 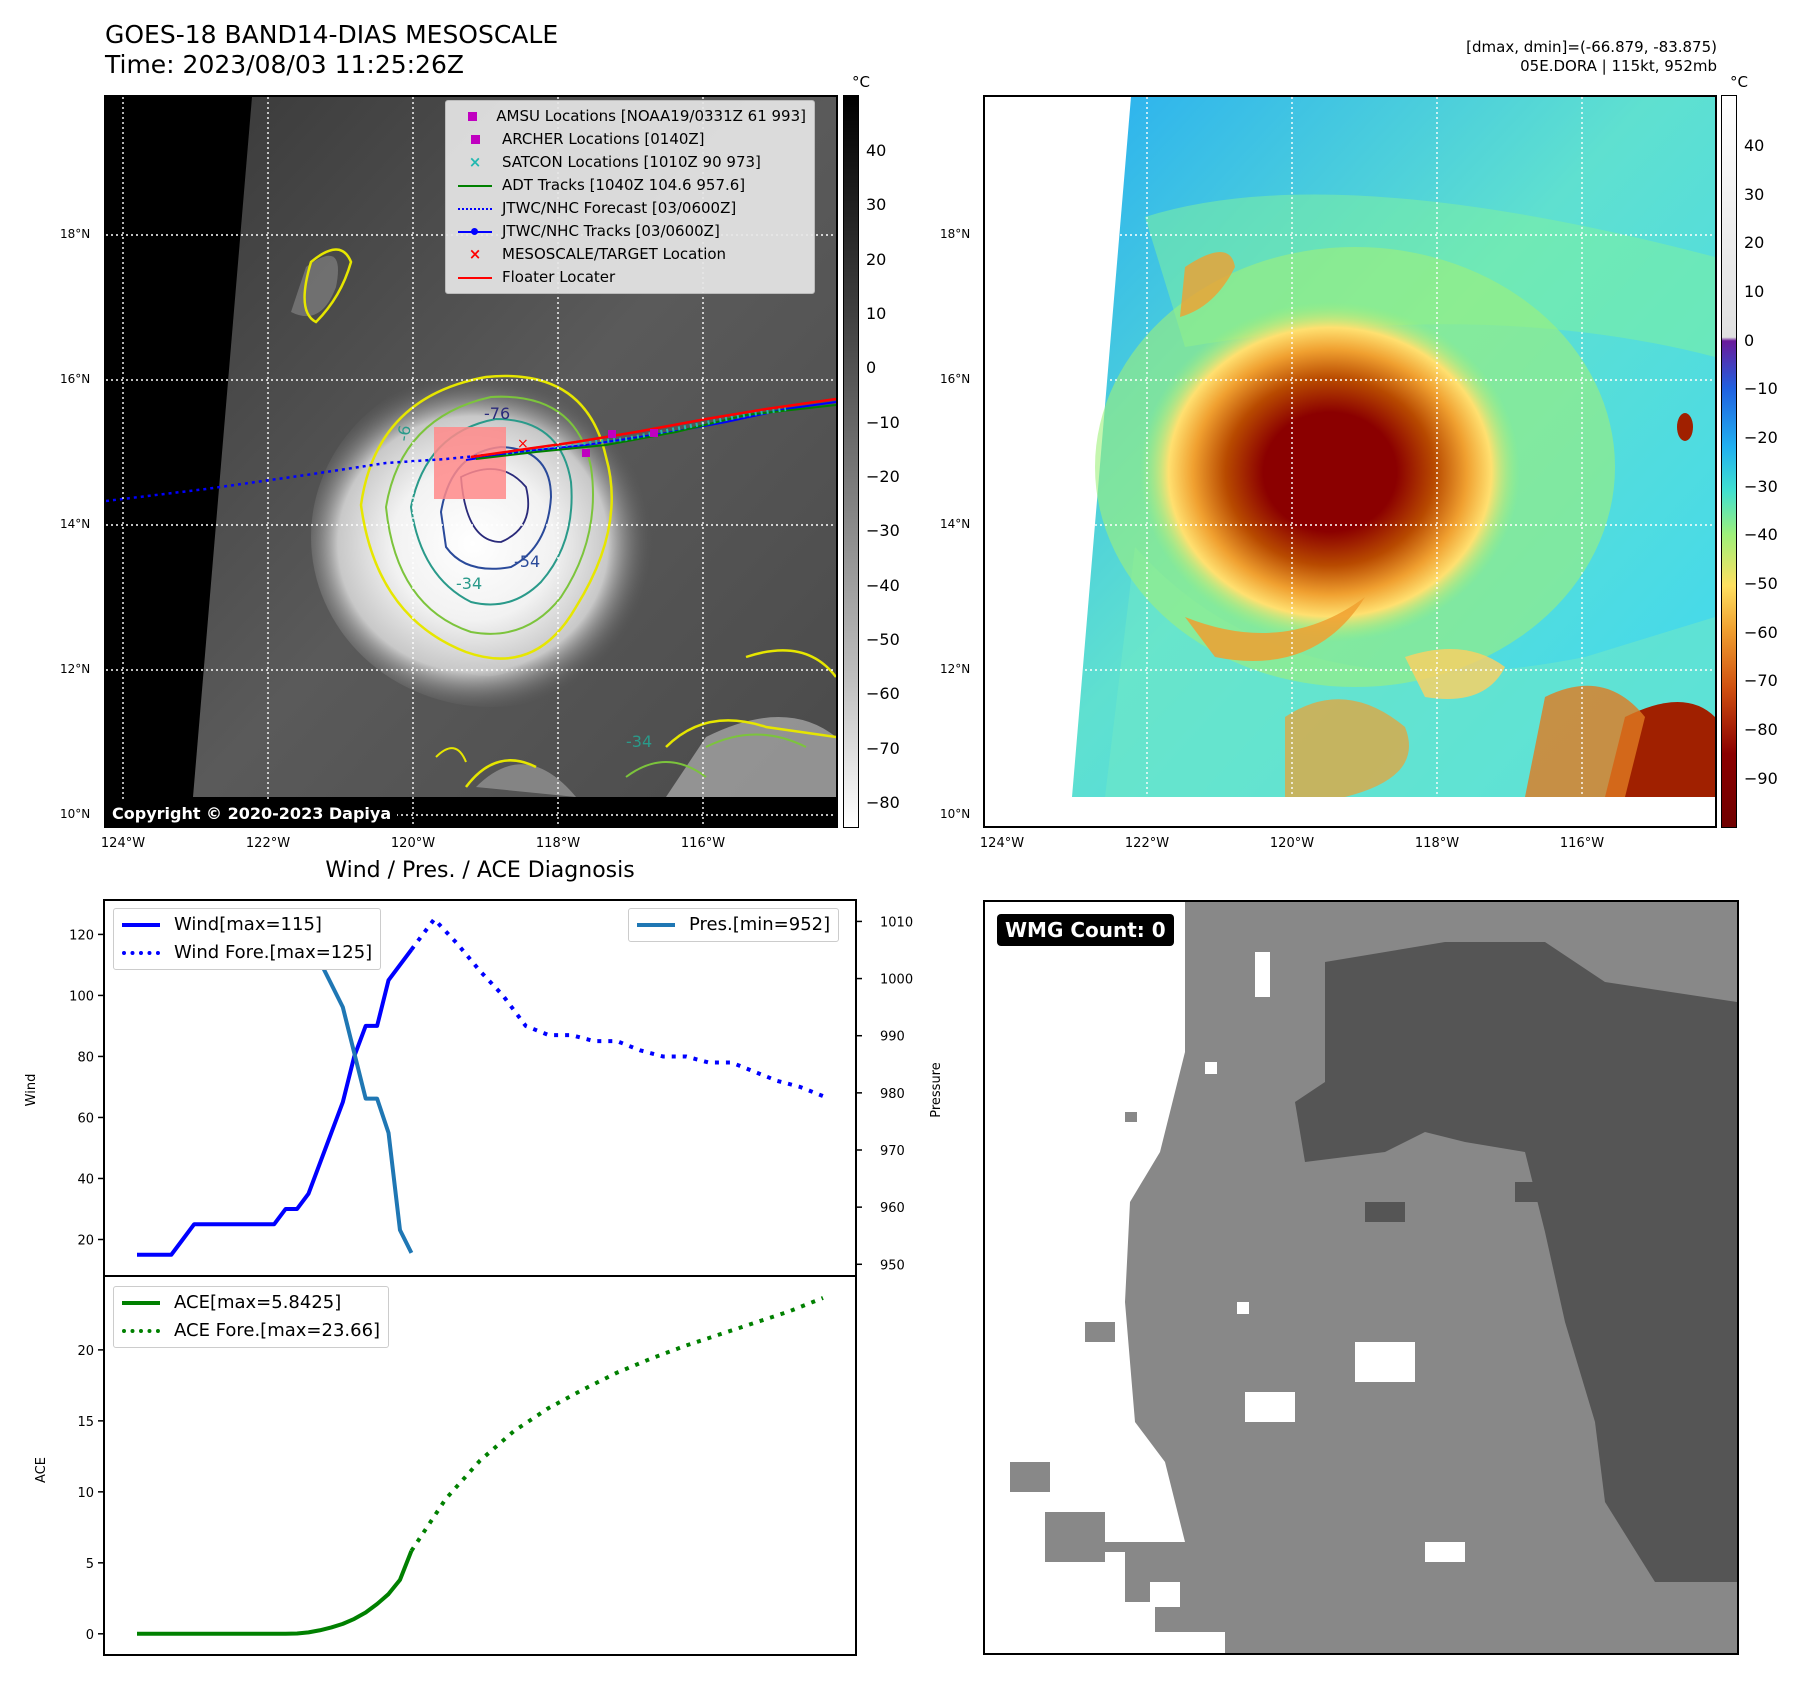 What do you see at coordinates (892, 1151) in the screenshot?
I see `pressure-tick-label: 970` at bounding box center [892, 1151].